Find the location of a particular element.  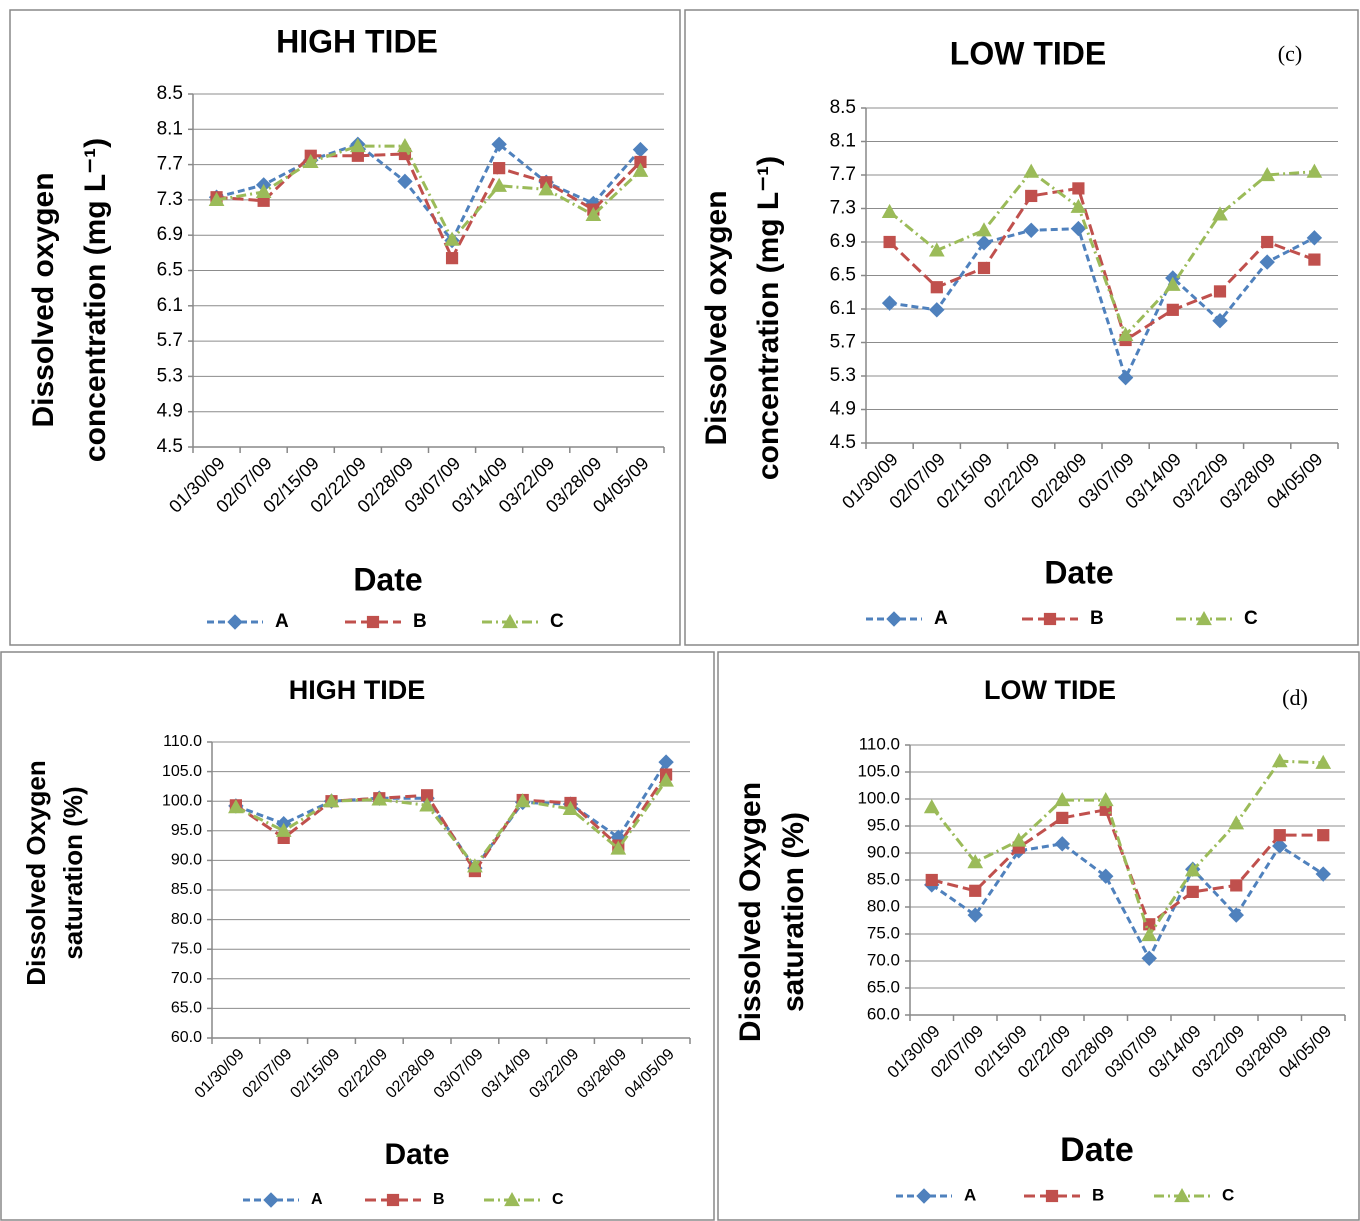

y-tick-label: 75.0 is located at coordinates (186, 948).